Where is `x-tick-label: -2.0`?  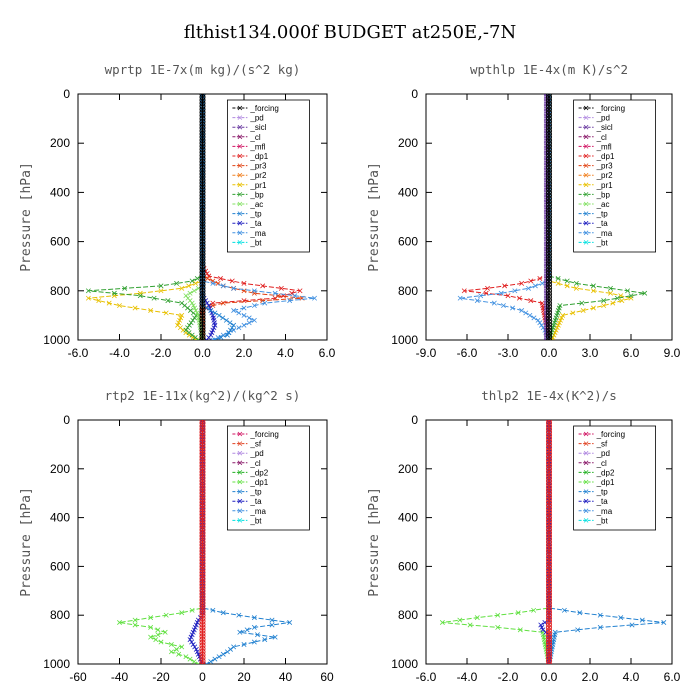 x-tick-label: -2.0 is located at coordinates (508, 677).